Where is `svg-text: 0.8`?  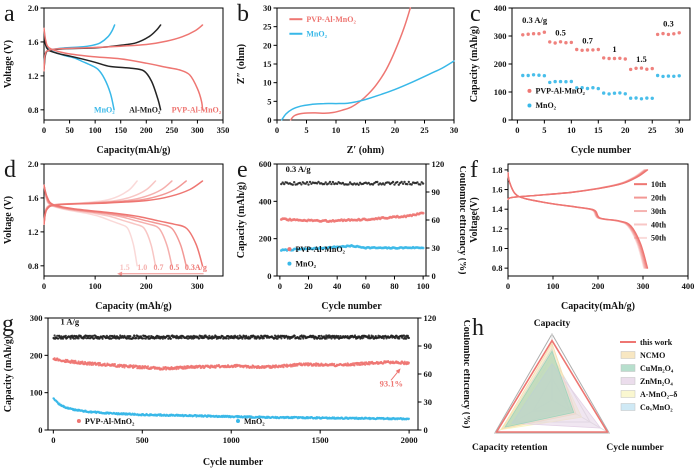 svg-text: 0.8 is located at coordinates (33, 110).